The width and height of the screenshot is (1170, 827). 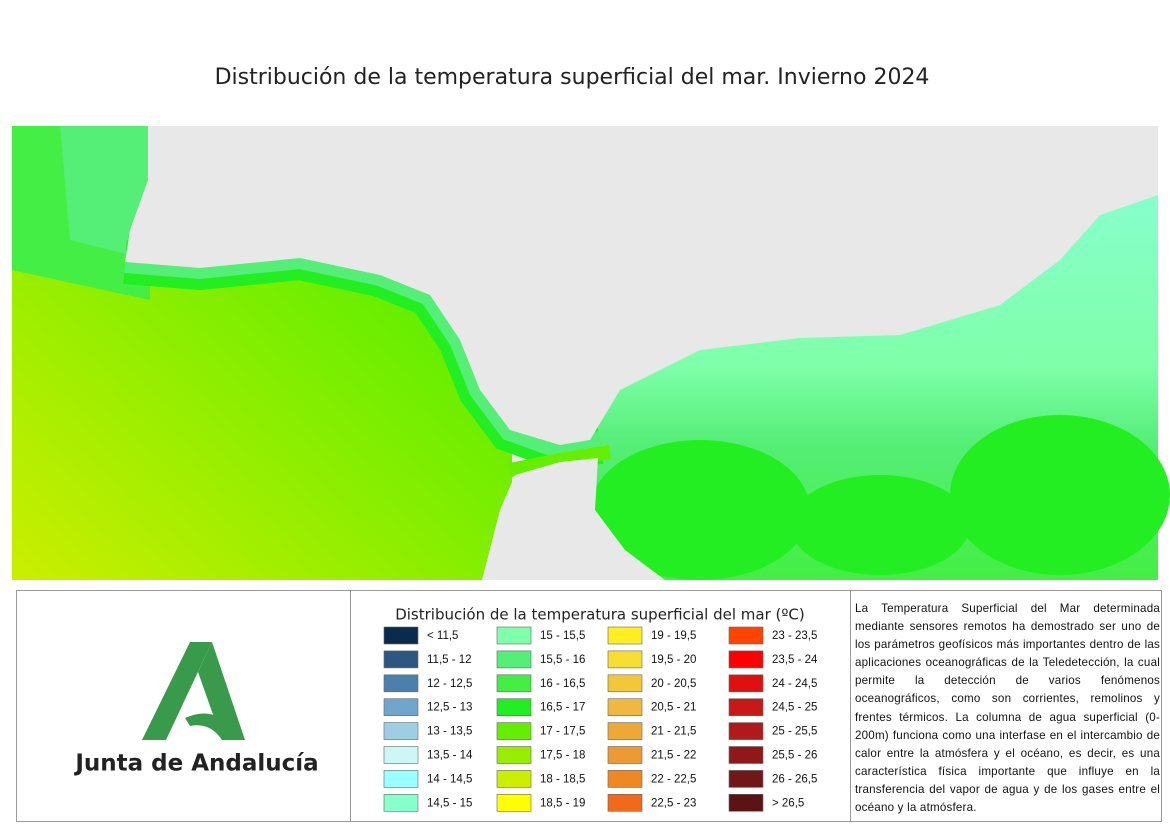 What do you see at coordinates (562, 684) in the screenshot?
I see `legend-label: 16 - 16,5` at bounding box center [562, 684].